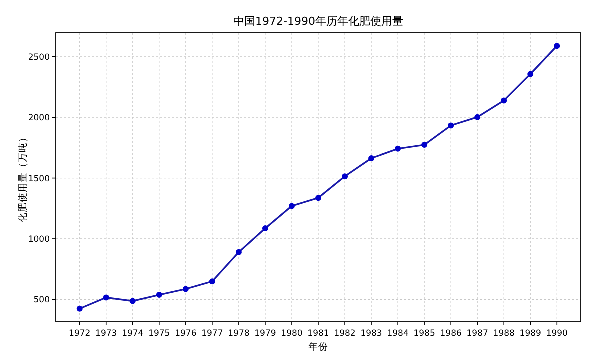 Image resolution: width=600 pixels, height=354 pixels. I want to click on y-tick-label: 2000, so click(39, 119).